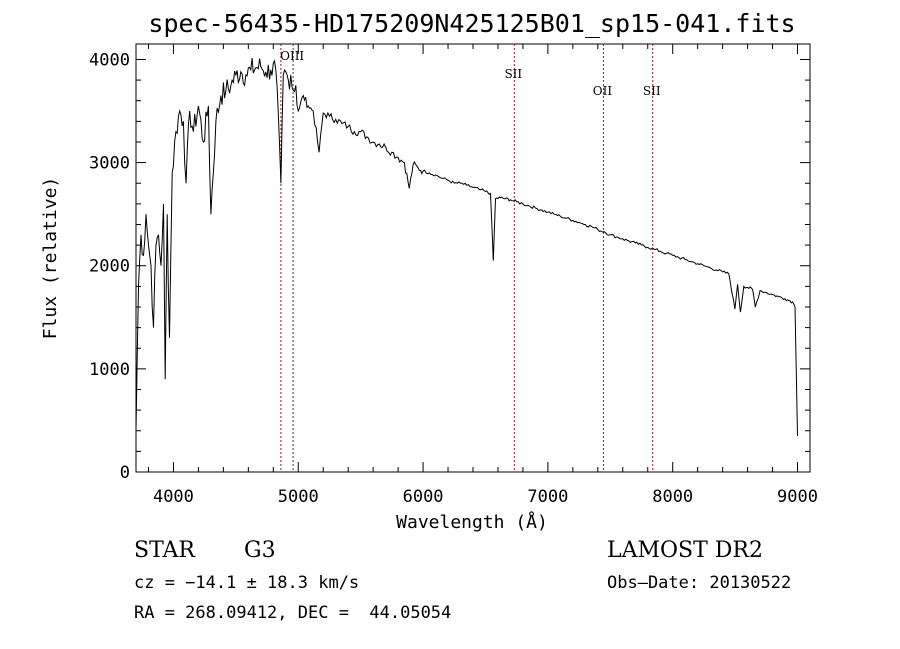 Image resolution: width=900 pixels, height=649 pixels. Describe the element at coordinates (699, 583) in the screenshot. I see `obs-date: Obs–Date: 20130522` at that location.